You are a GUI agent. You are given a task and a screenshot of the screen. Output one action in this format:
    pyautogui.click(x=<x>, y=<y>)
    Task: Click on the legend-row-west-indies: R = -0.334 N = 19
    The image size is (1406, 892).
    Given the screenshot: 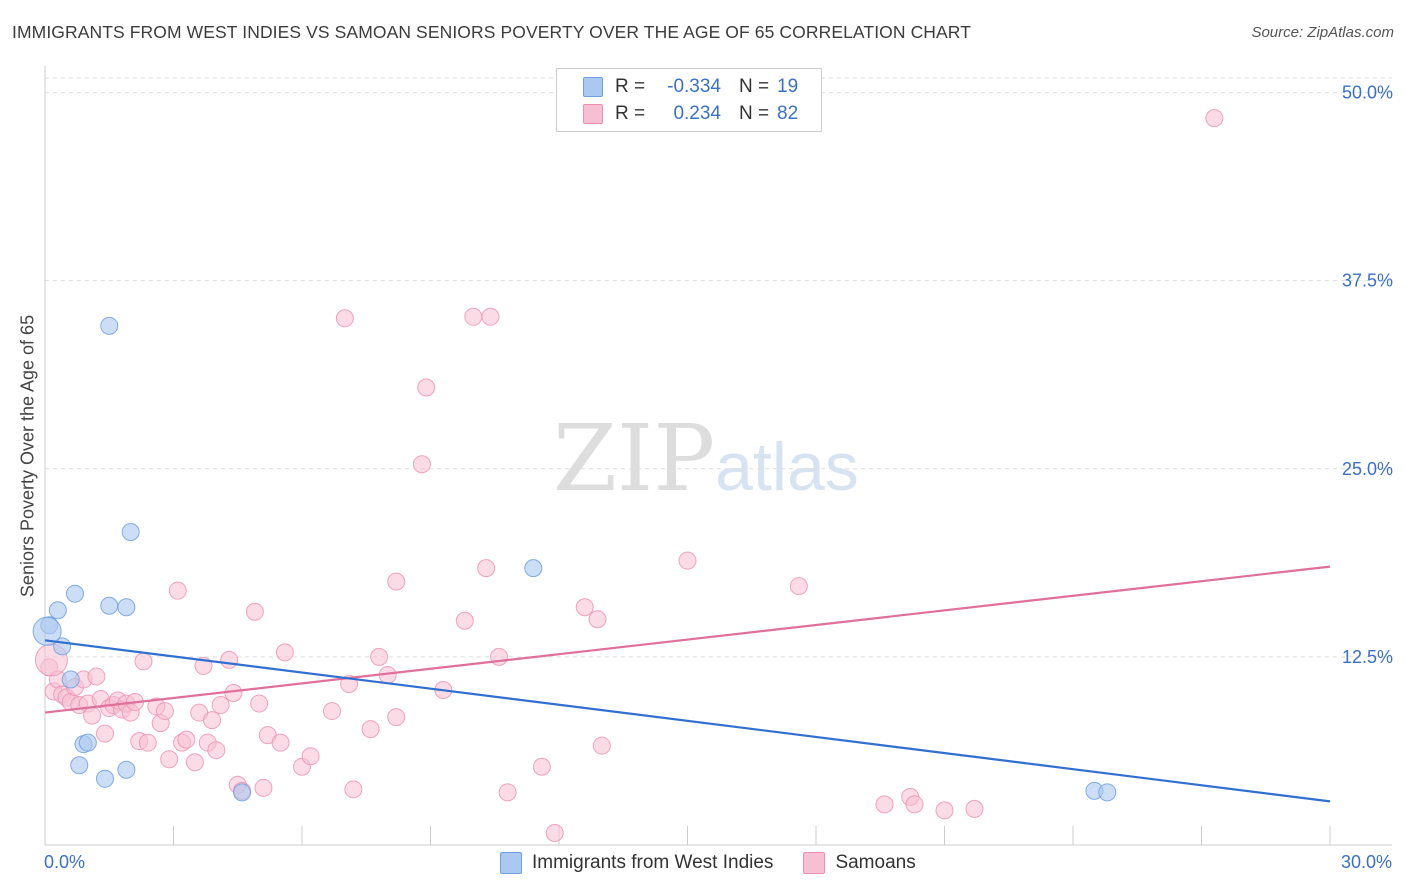 What is the action you would take?
    pyautogui.click(x=690, y=87)
    